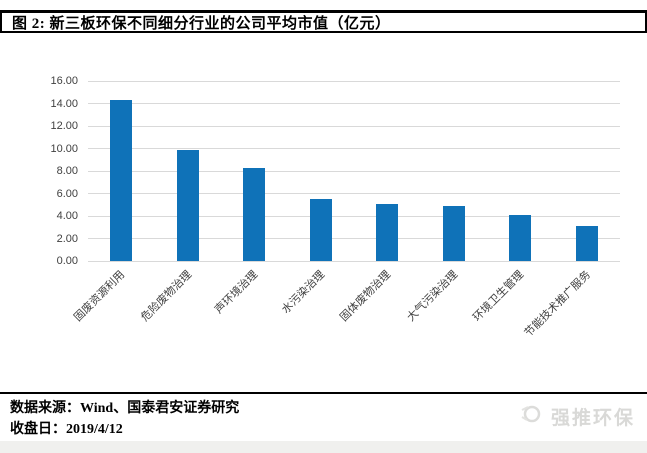 Image resolution: width=647 pixels, height=453 pixels. I want to click on x-axis-category-label: 环境卫生管理, so click(499, 296).